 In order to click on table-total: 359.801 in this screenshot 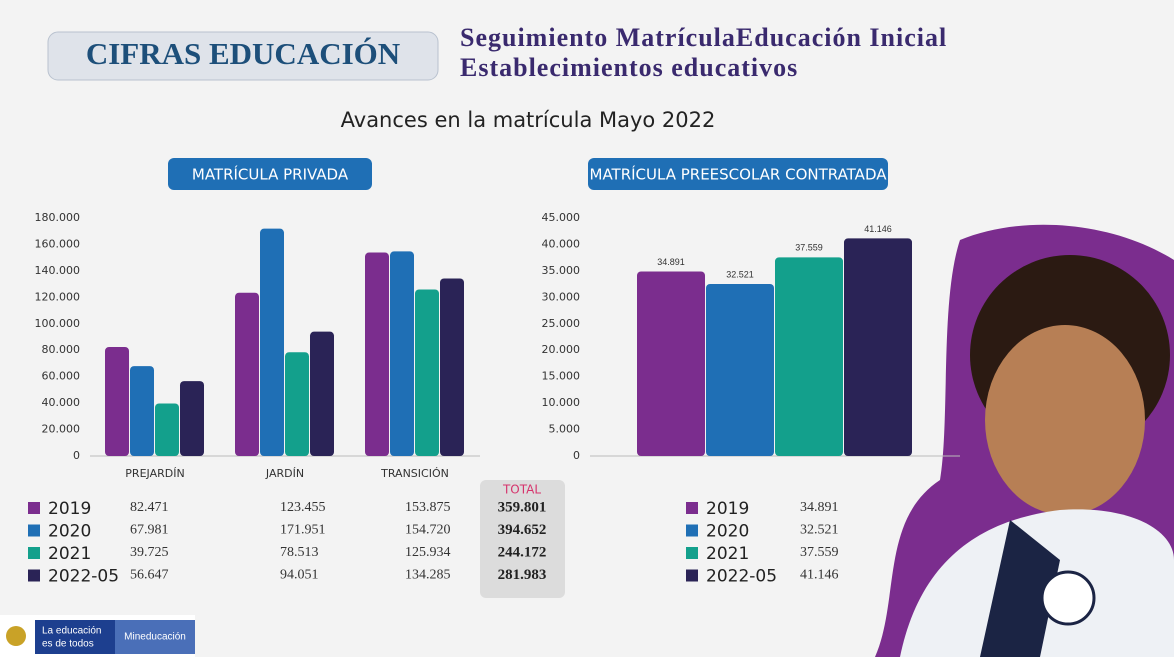, I will do `click(522, 507)`.